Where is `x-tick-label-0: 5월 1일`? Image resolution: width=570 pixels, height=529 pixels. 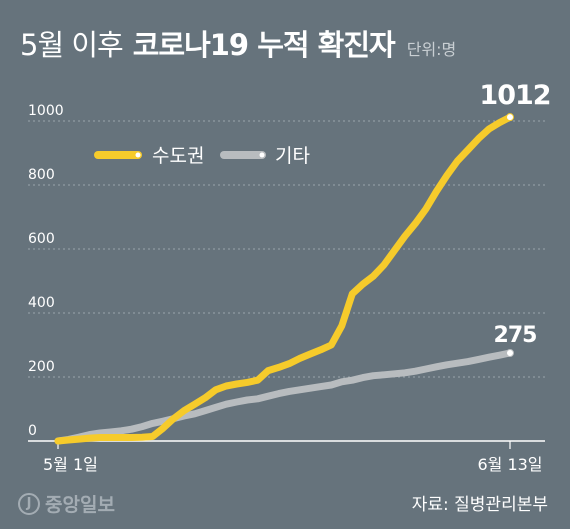
x-tick-label-0: 5월 1일 is located at coordinates (70, 464).